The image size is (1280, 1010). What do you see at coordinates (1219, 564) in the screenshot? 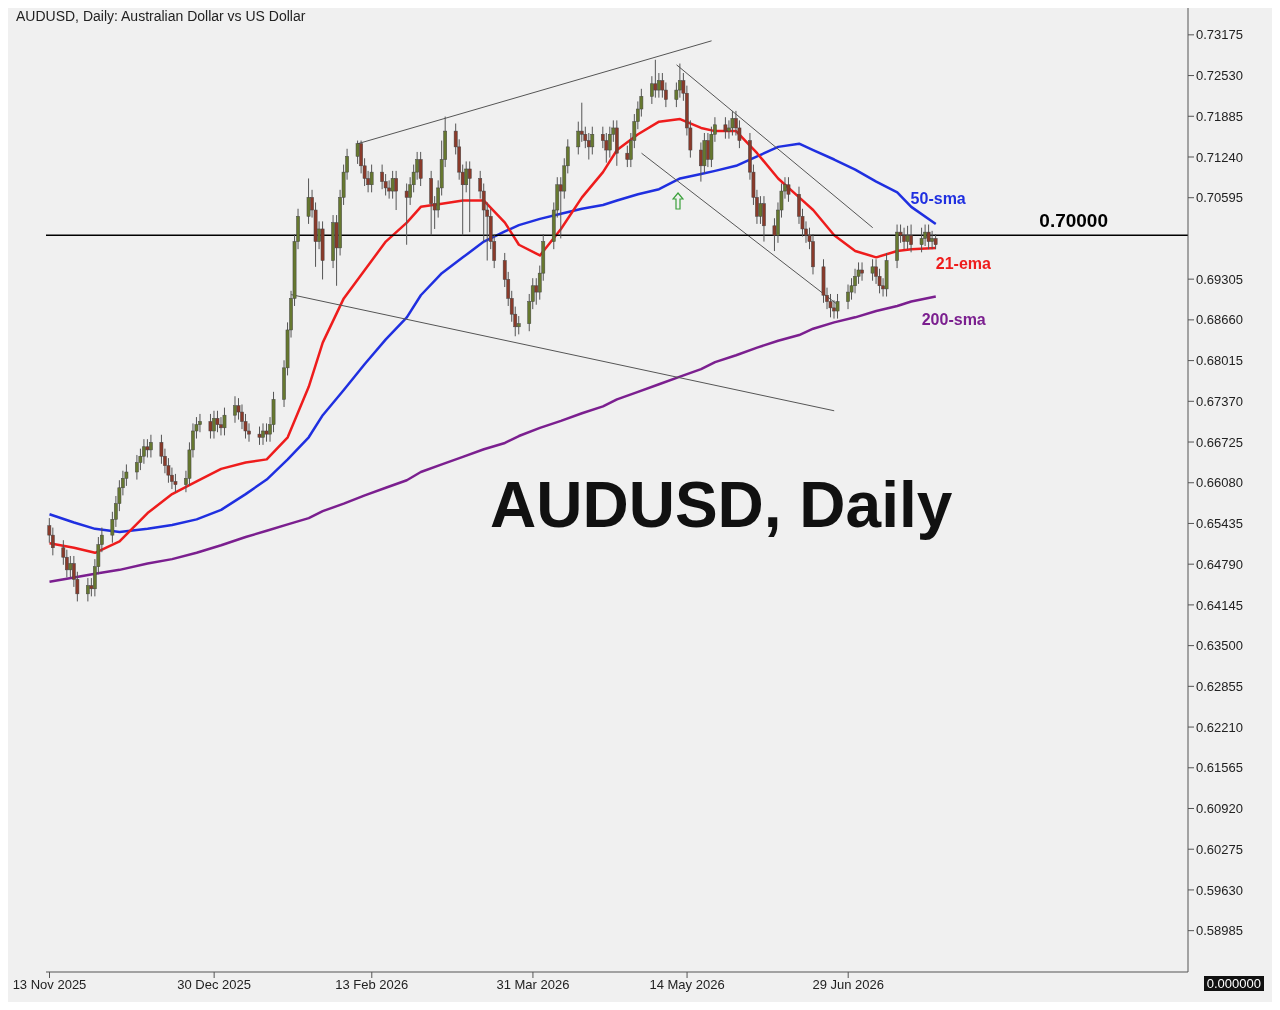
I see `y-tick-label: 0.64790` at bounding box center [1219, 564].